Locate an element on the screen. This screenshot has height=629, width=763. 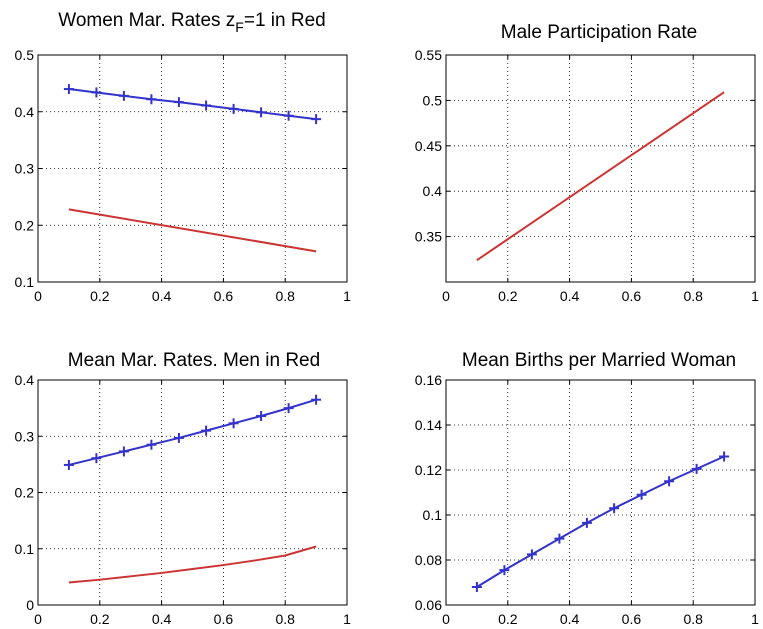
panel-title: Mean Mar. Rates. Men in Red is located at coordinates (194, 360).